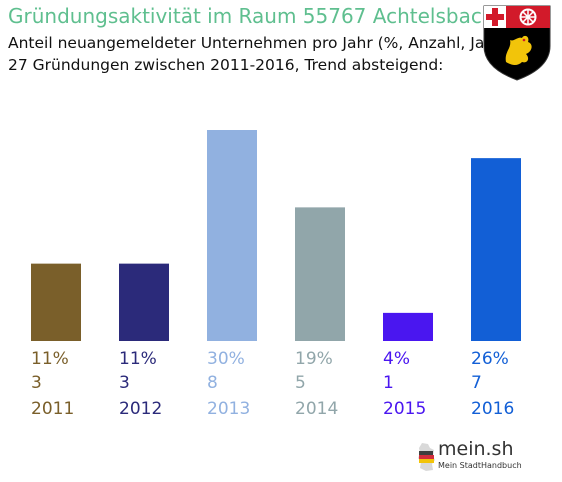  I want to click on rheinland-pfalz-coat-of-arms-icon, so click(517, 43).